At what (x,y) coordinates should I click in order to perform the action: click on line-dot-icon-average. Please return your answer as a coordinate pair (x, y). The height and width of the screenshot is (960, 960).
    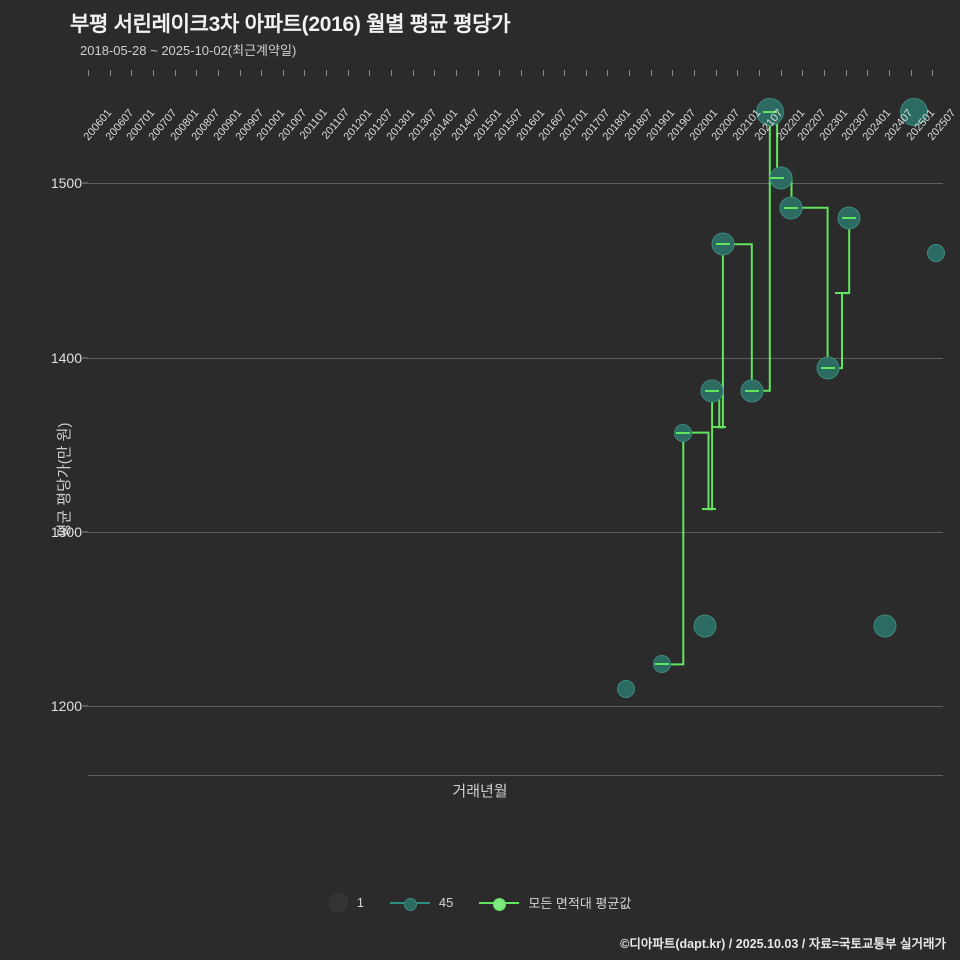
    Looking at the image, I should click on (499, 902).